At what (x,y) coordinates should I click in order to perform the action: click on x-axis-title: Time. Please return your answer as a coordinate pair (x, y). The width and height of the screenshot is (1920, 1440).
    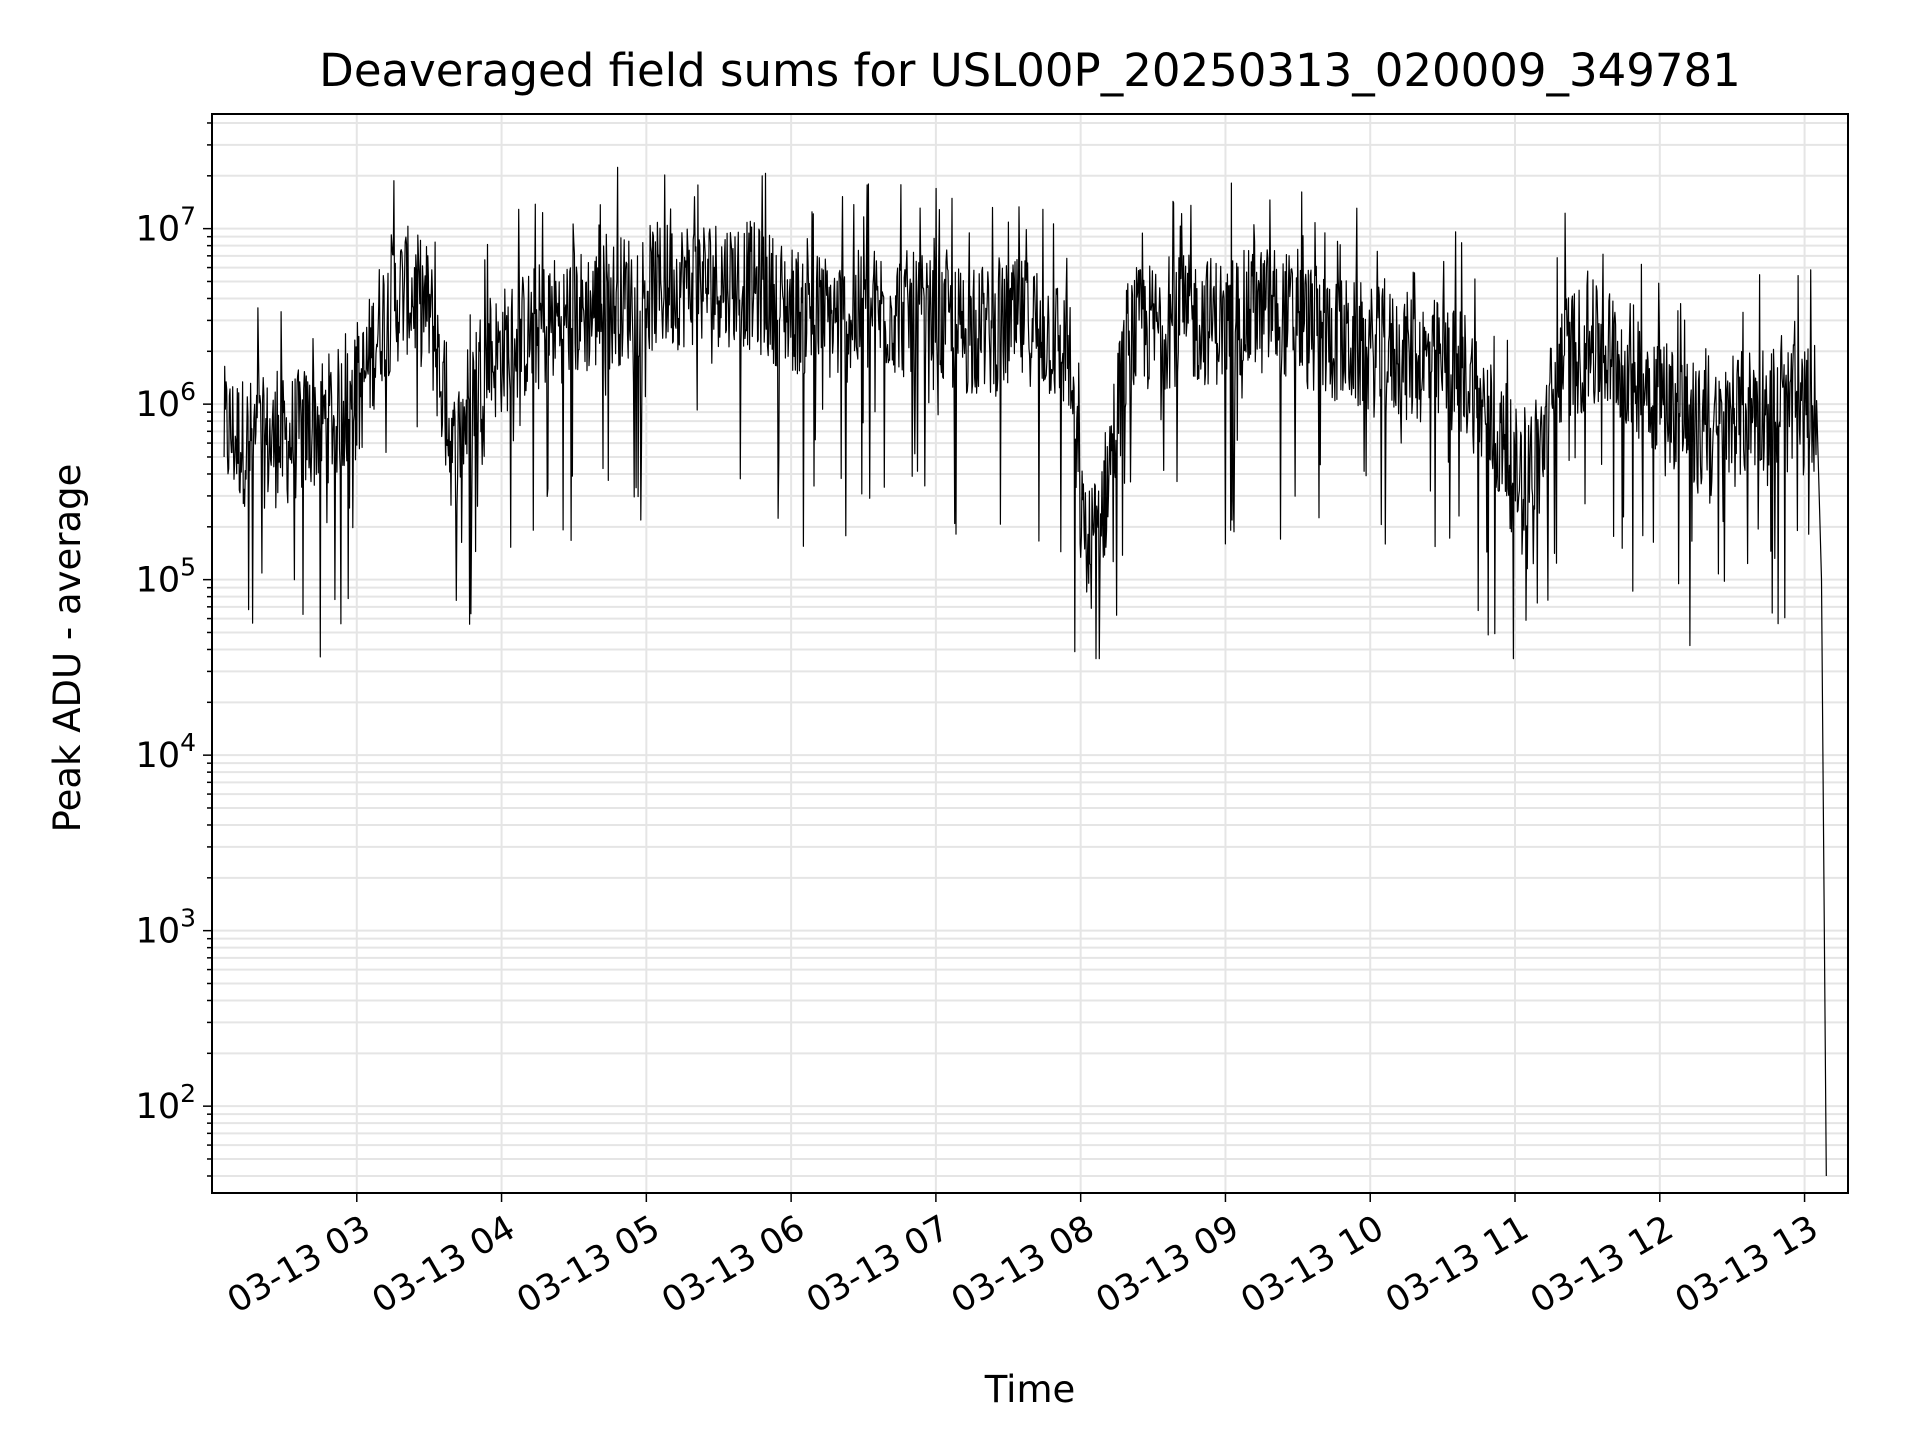
    Looking at the image, I should click on (1030, 1389).